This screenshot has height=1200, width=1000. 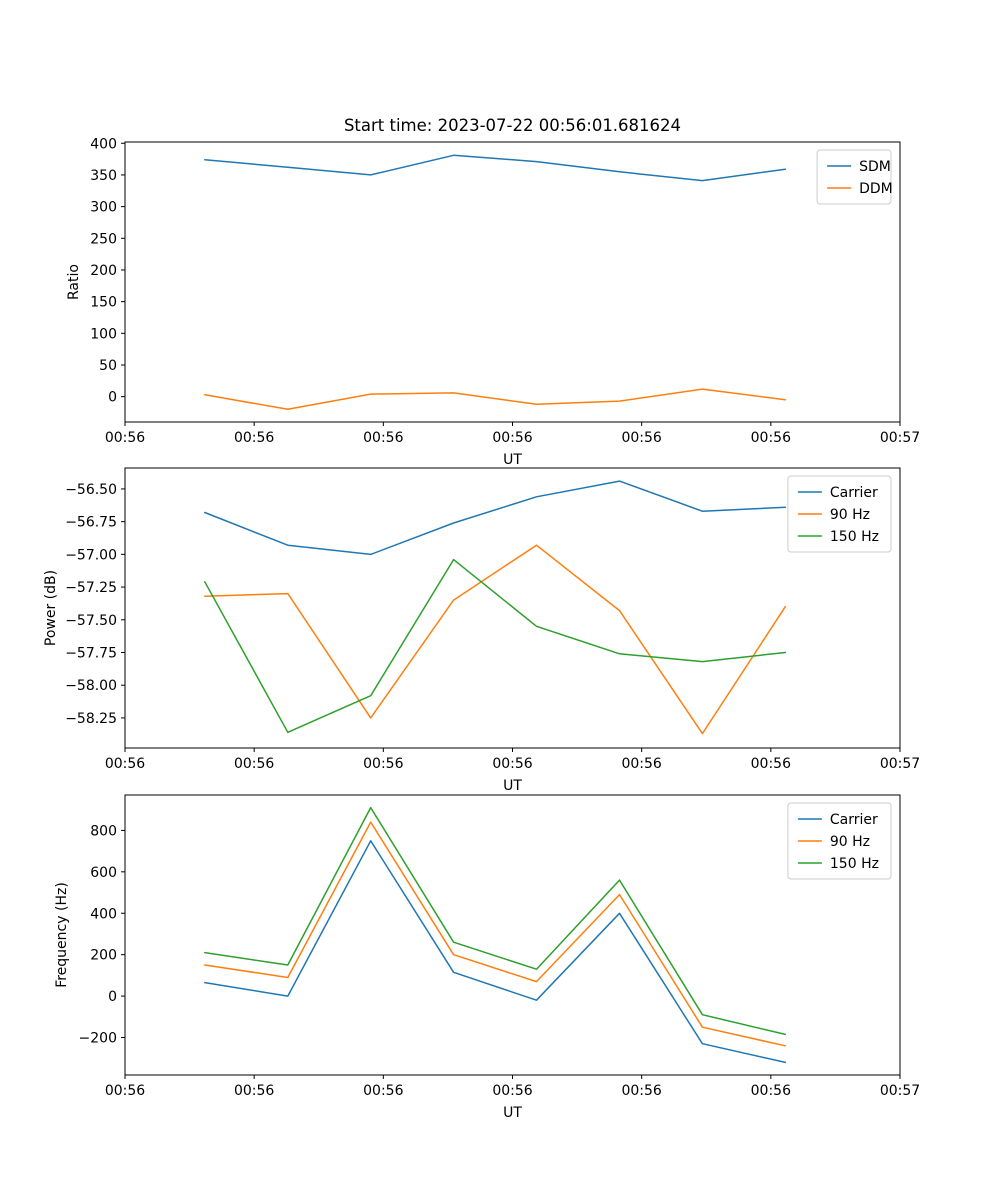 What do you see at coordinates (103, 239) in the screenshot?
I see `y-tick-label: 250` at bounding box center [103, 239].